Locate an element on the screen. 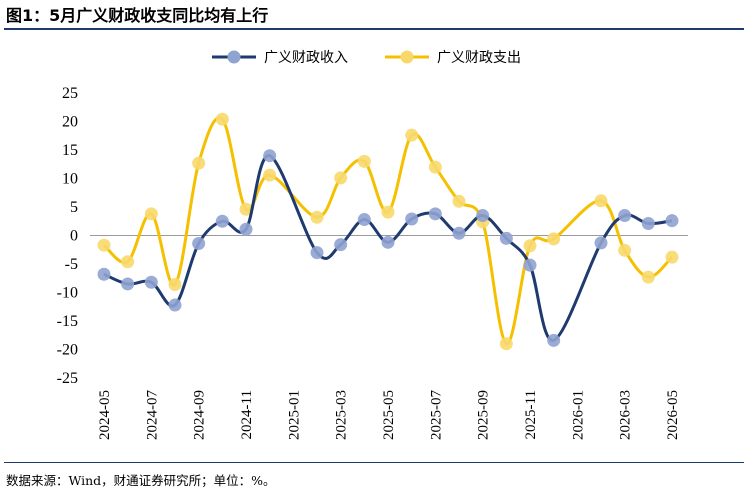 The width and height of the screenshot is (748, 493). x-tick-label: 2025-11 is located at coordinates (531, 414).